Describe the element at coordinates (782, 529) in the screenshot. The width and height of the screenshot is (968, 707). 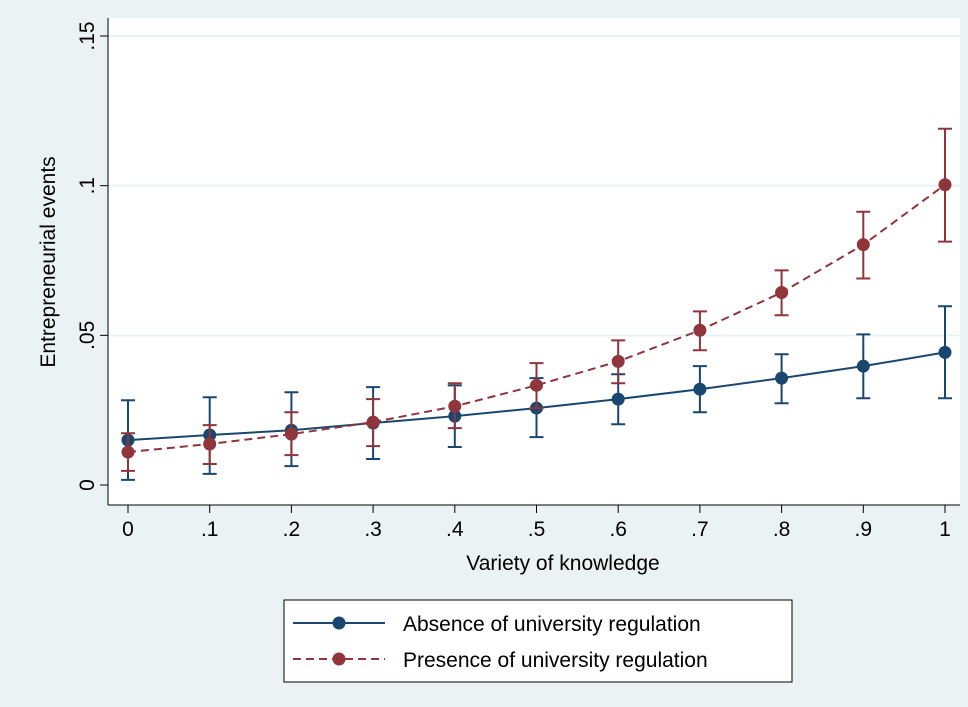
I see `x-tick-label: .8` at that location.